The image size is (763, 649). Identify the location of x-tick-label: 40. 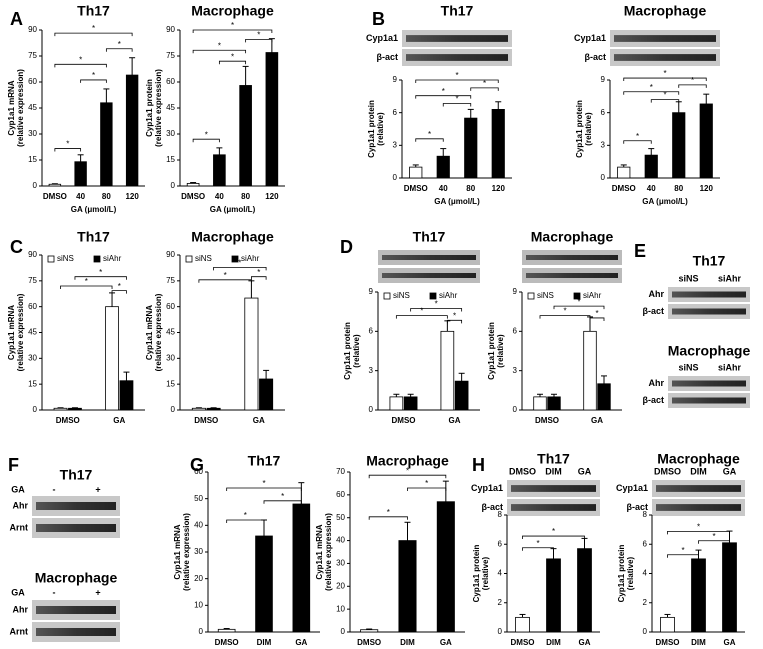
(219, 196).